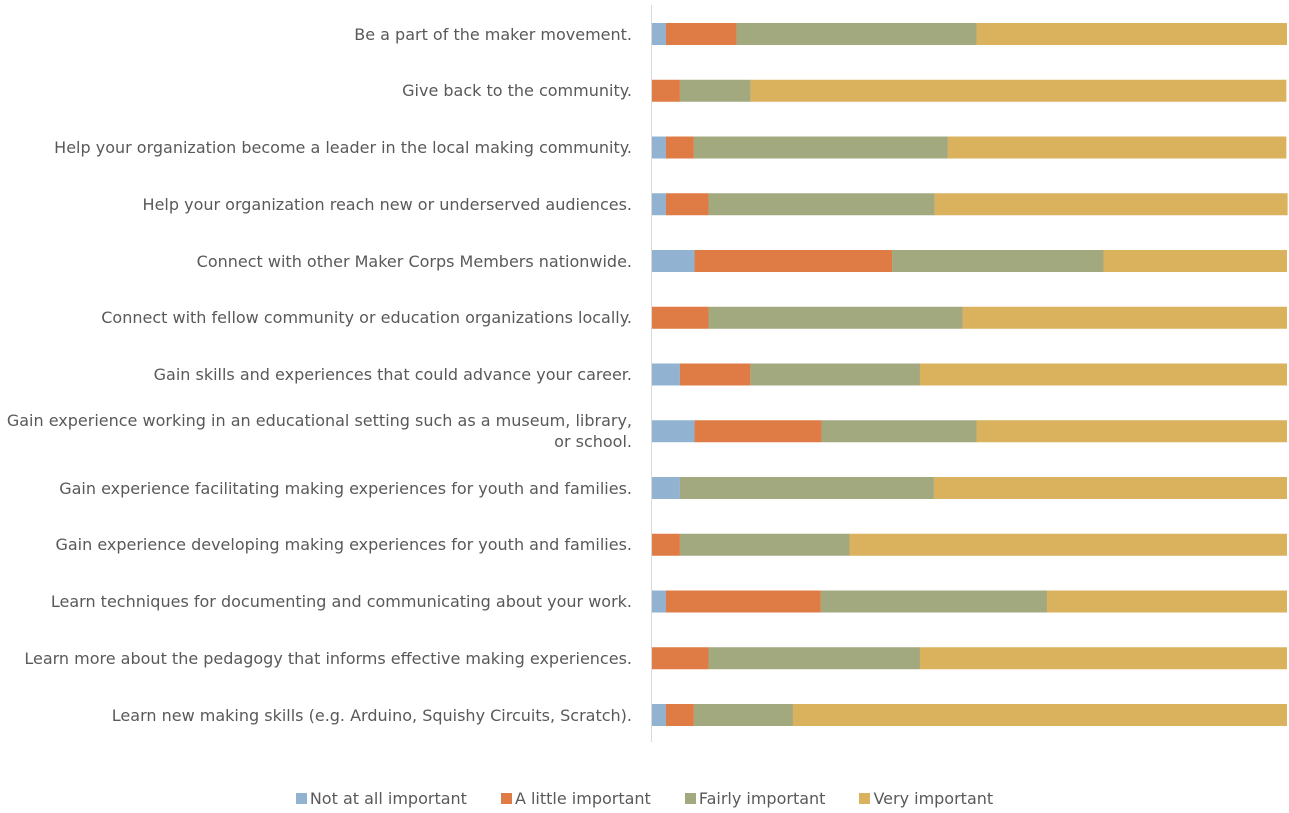 The height and width of the screenshot is (813, 1289). I want to click on legend-item: A little important, so click(575, 798).